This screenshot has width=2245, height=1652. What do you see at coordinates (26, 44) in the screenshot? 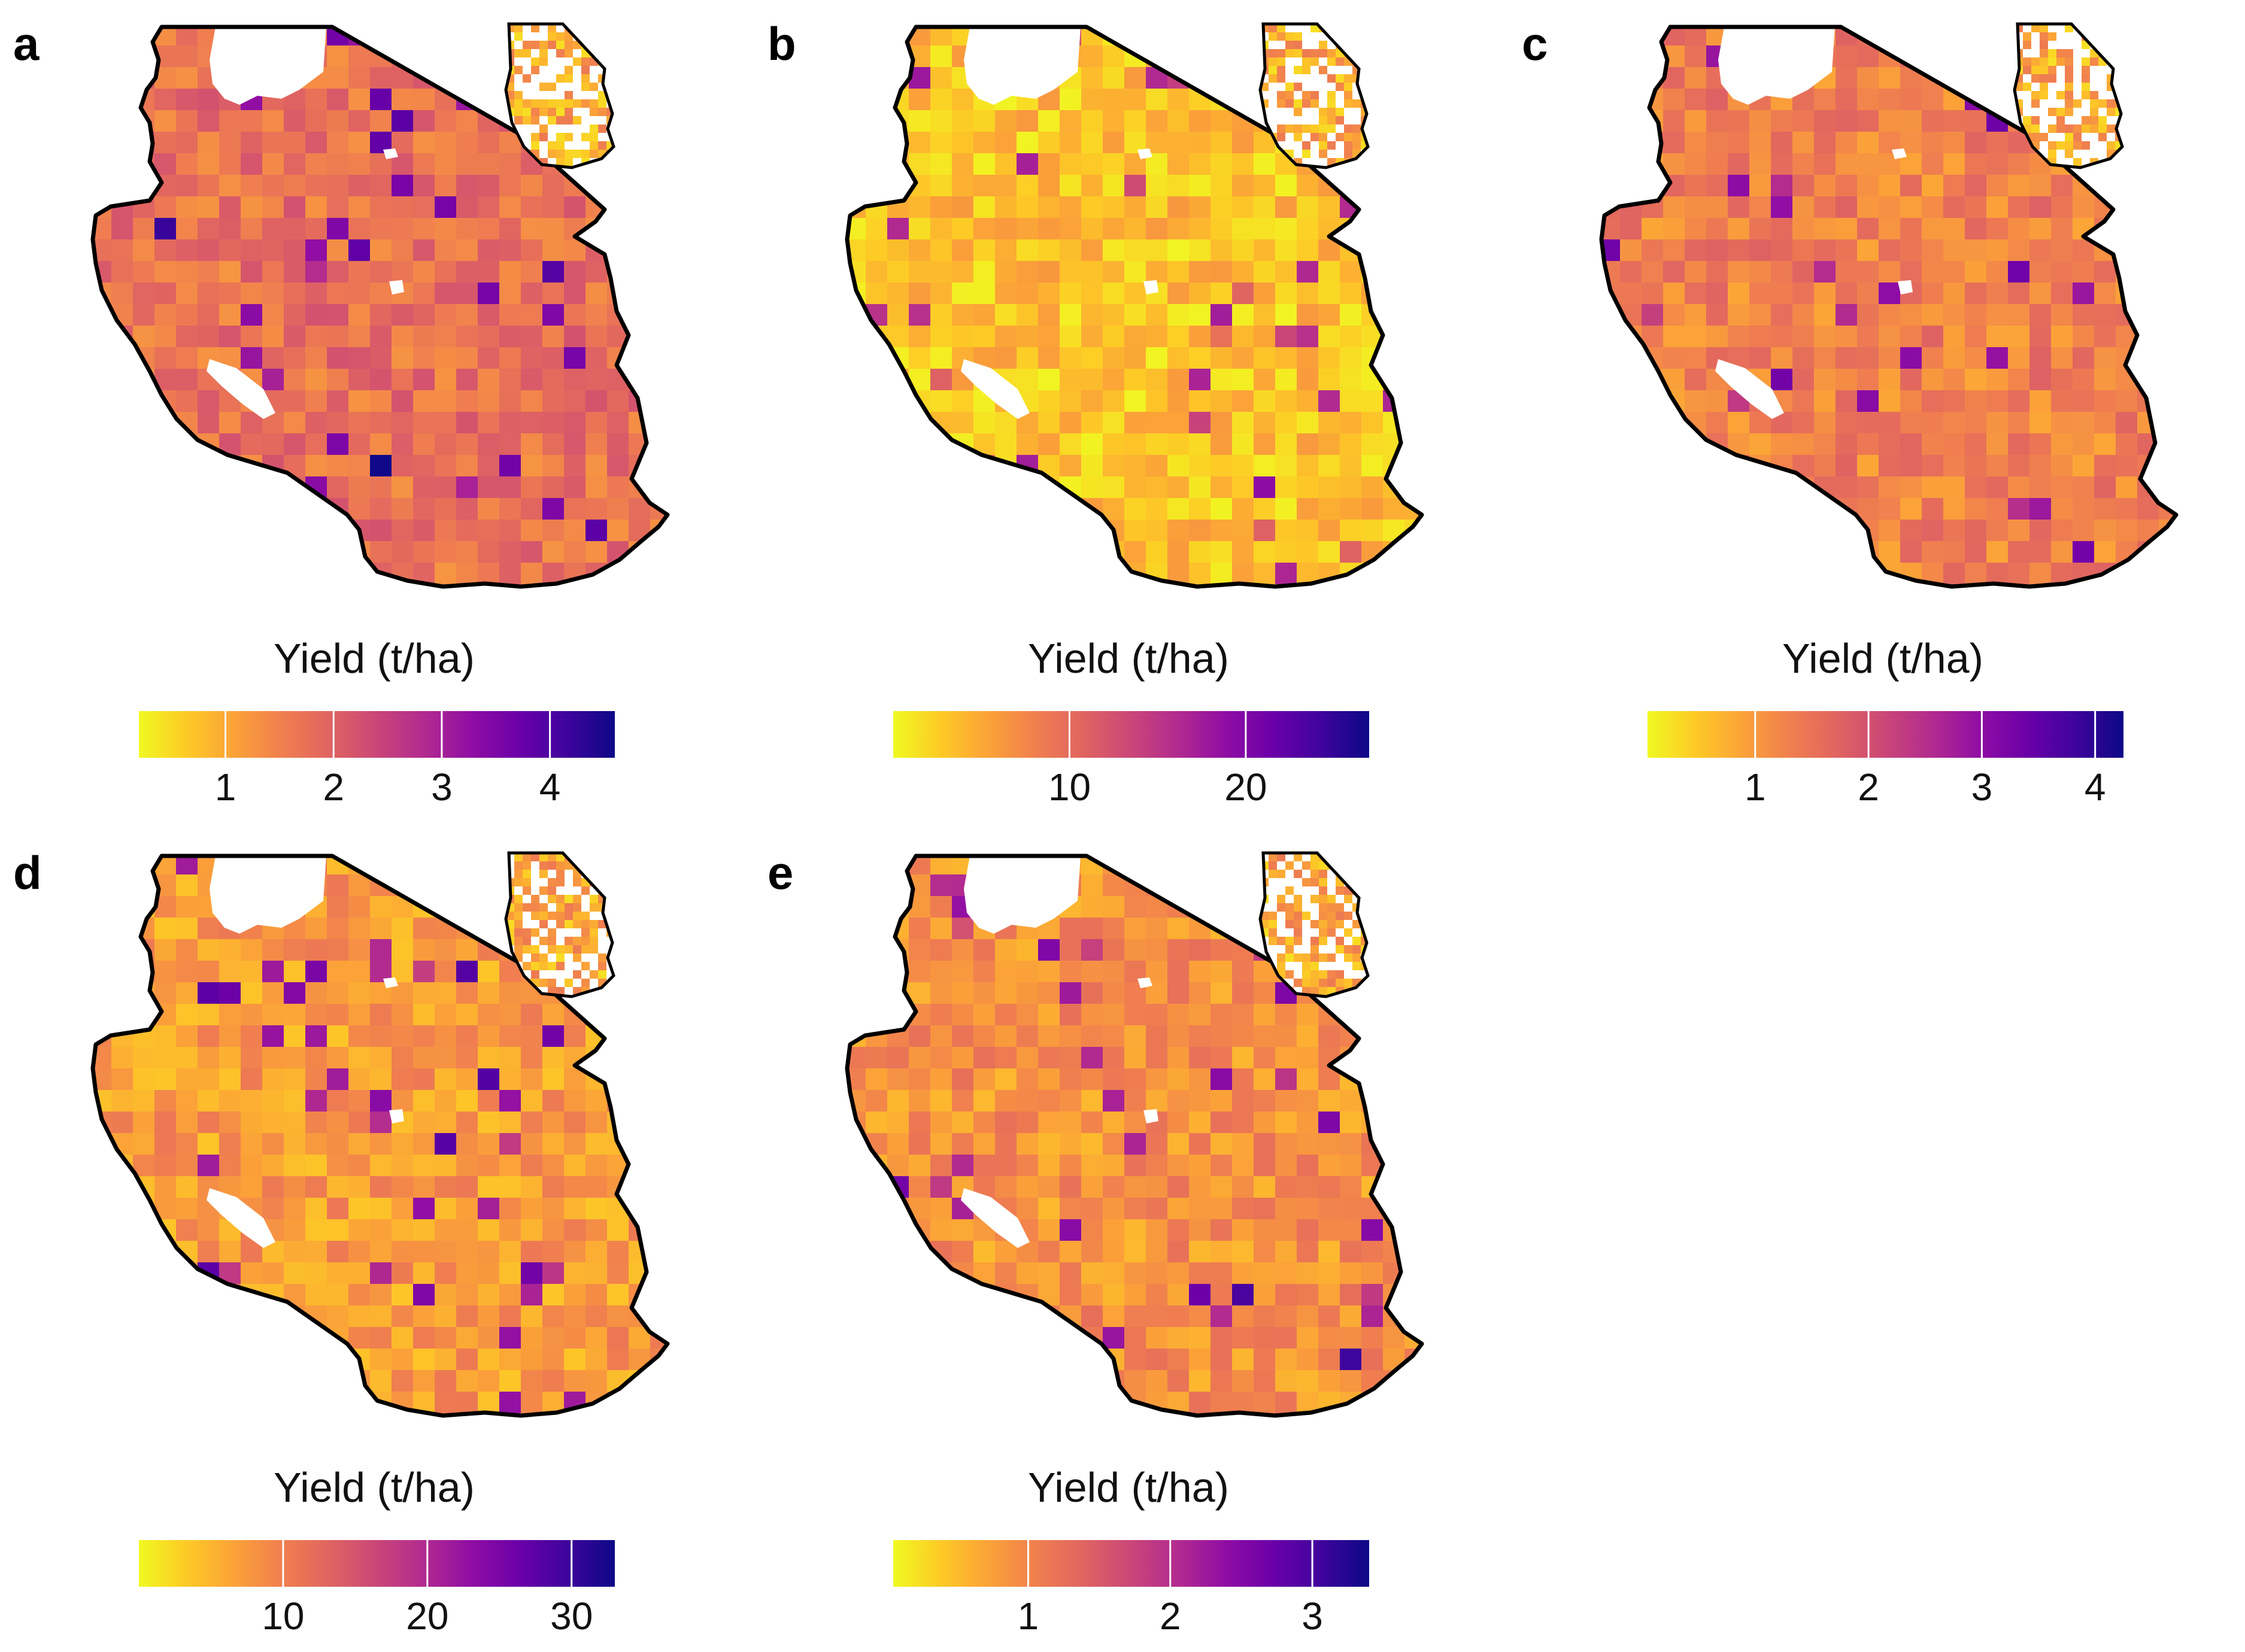
I see `panel-label: a` at bounding box center [26, 44].